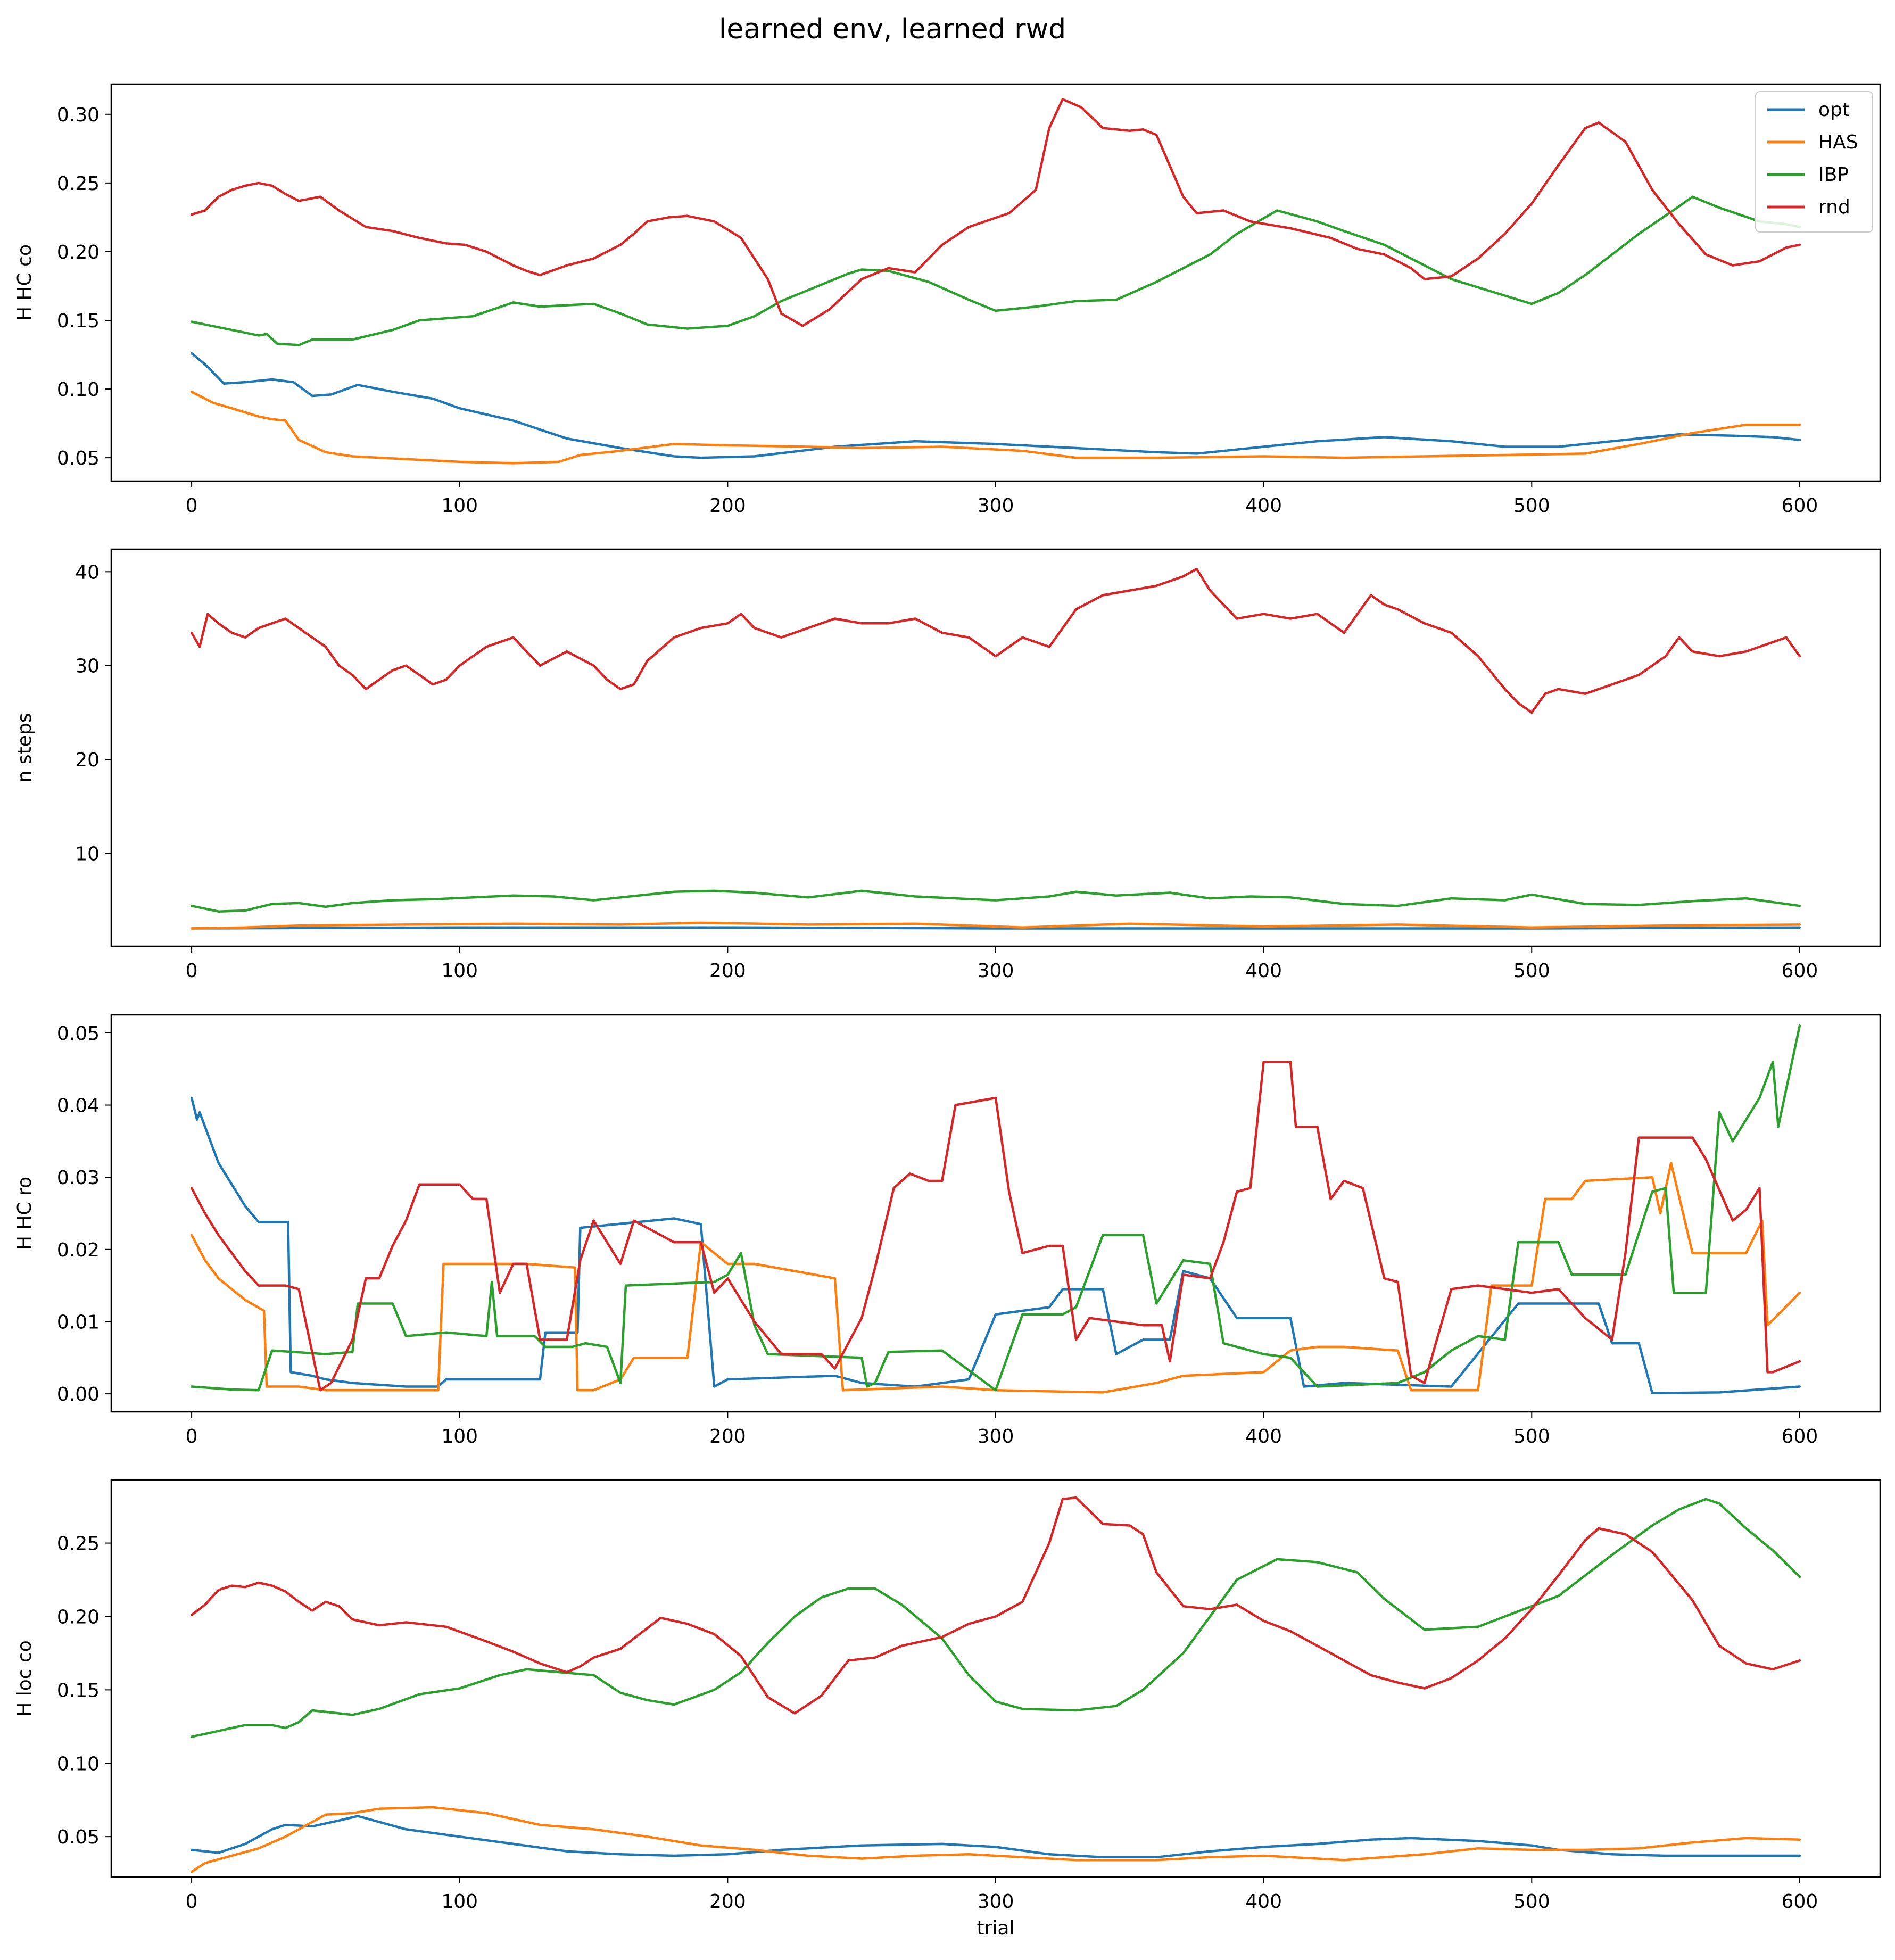 The width and height of the screenshot is (1895, 1960). What do you see at coordinates (25, 1213) in the screenshot?
I see `y-axis-label: H HC ro` at bounding box center [25, 1213].